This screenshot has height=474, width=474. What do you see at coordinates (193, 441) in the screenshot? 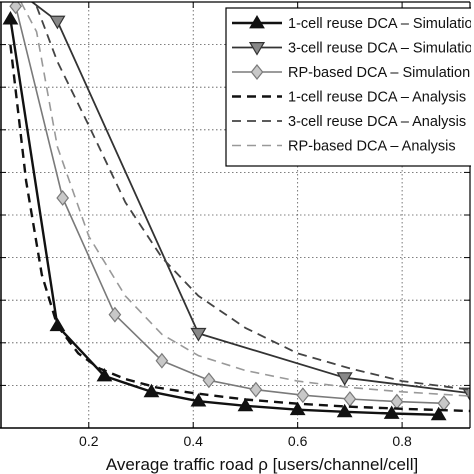
I see `x-tick-label: 0.4` at bounding box center [193, 441].